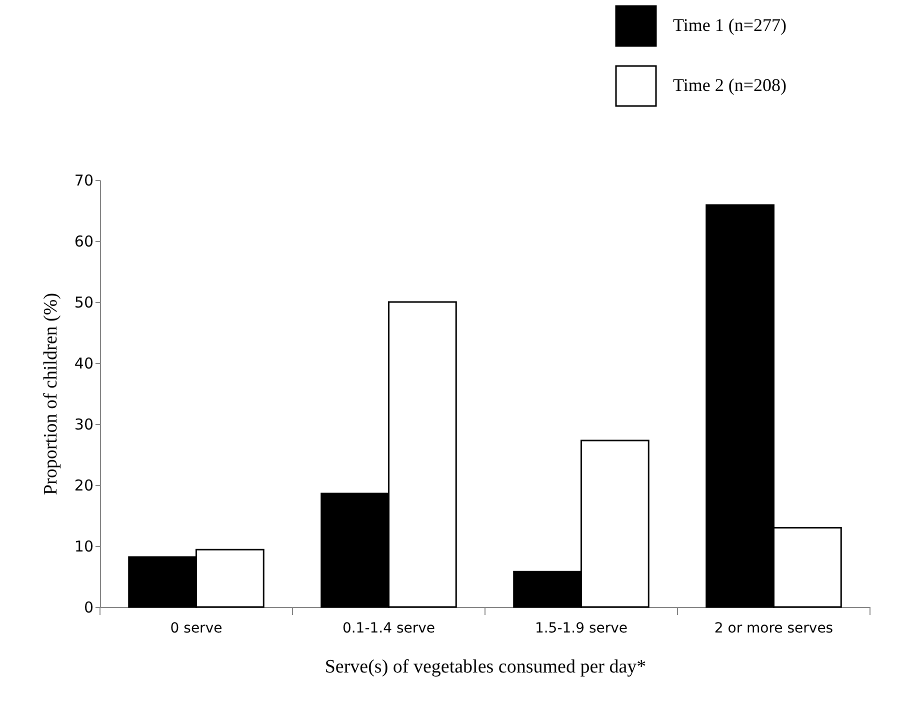 The image size is (908, 711). Describe the element at coordinates (84, 363) in the screenshot. I see `y-tick-label: 40` at that location.